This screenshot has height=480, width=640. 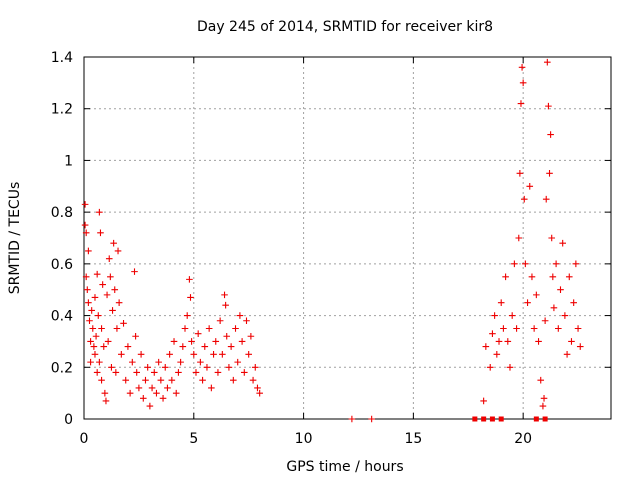 I want to click on y-tick-label: 0.6, so click(x=62, y=265).